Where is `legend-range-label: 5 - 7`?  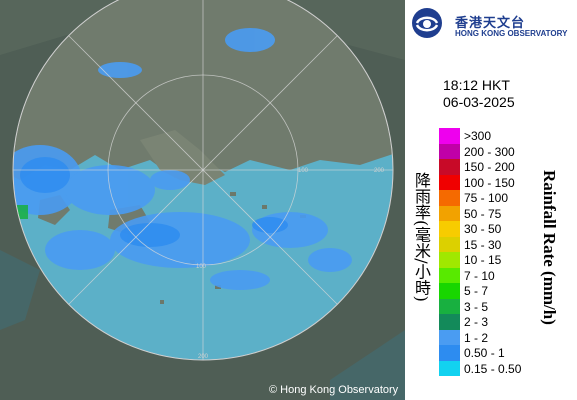
legend-range-label: 5 - 7 is located at coordinates (476, 291).